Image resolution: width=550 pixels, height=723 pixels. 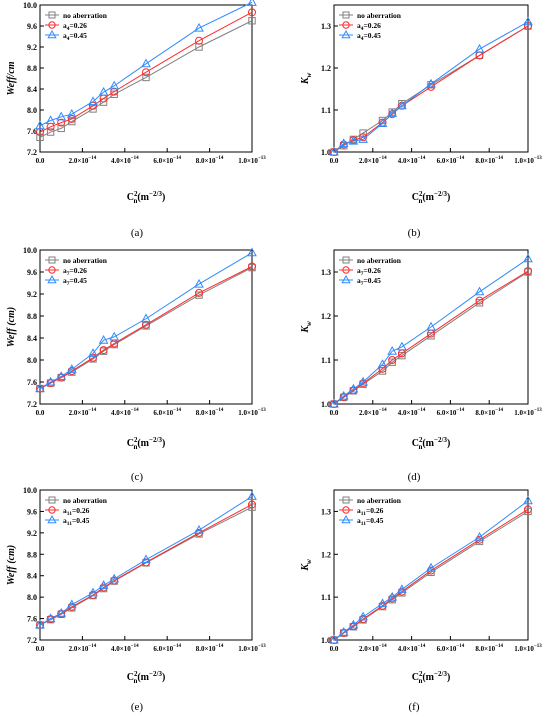 I want to click on legend-label: a11=0.45, so click(x=76, y=521).